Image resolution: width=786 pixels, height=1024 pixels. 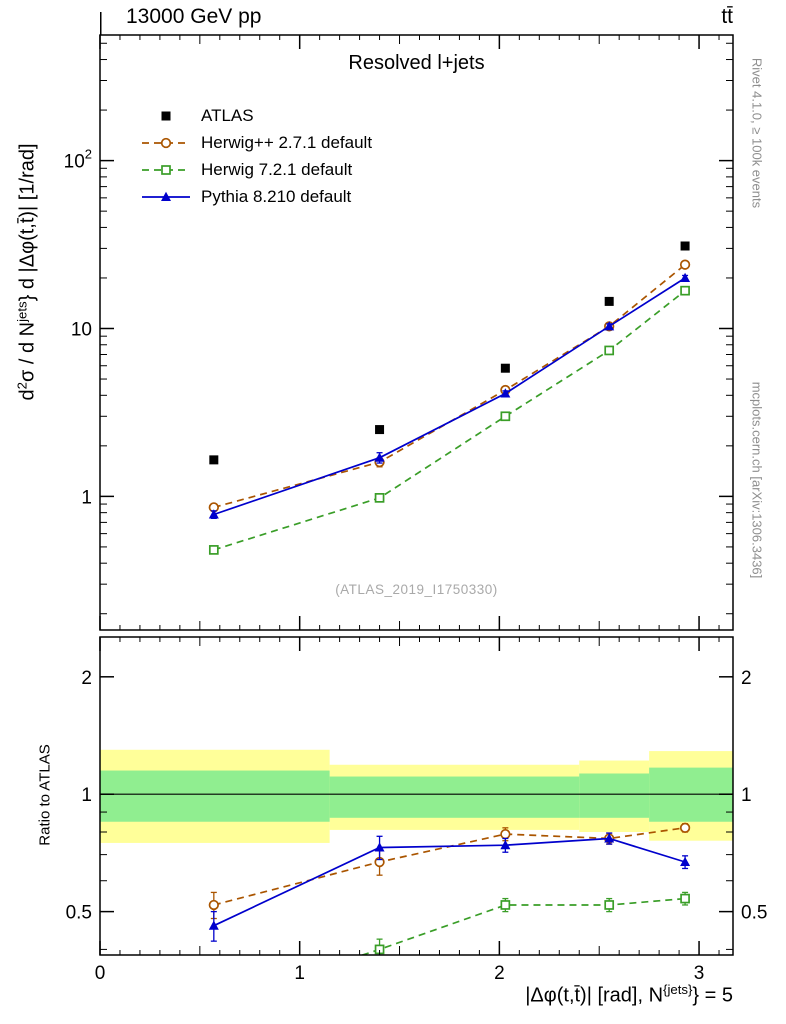 What do you see at coordinates (166, 170) in the screenshot?
I see `legend-sample-herwig7-icon` at bounding box center [166, 170].